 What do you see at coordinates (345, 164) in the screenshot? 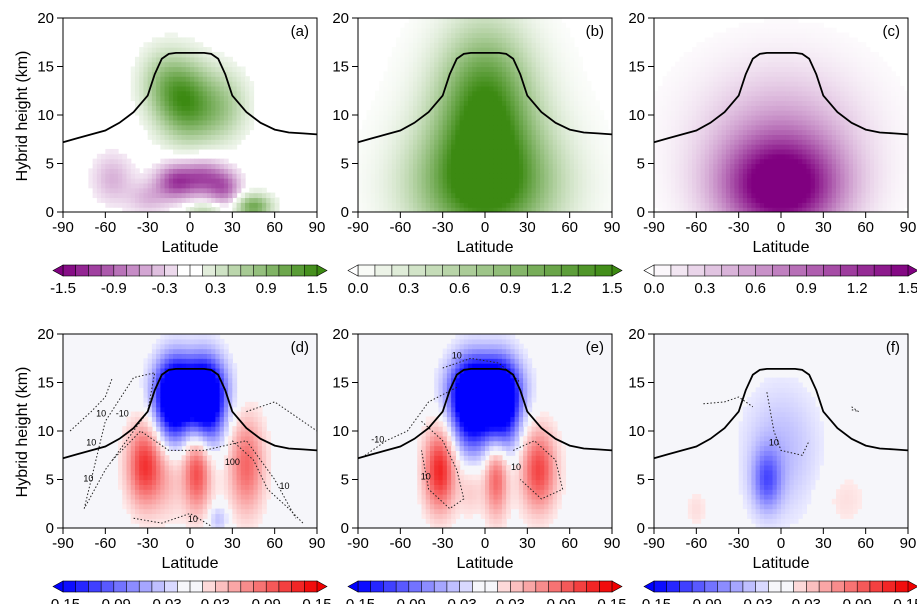
I see `y-tick-label: 5` at bounding box center [345, 164].